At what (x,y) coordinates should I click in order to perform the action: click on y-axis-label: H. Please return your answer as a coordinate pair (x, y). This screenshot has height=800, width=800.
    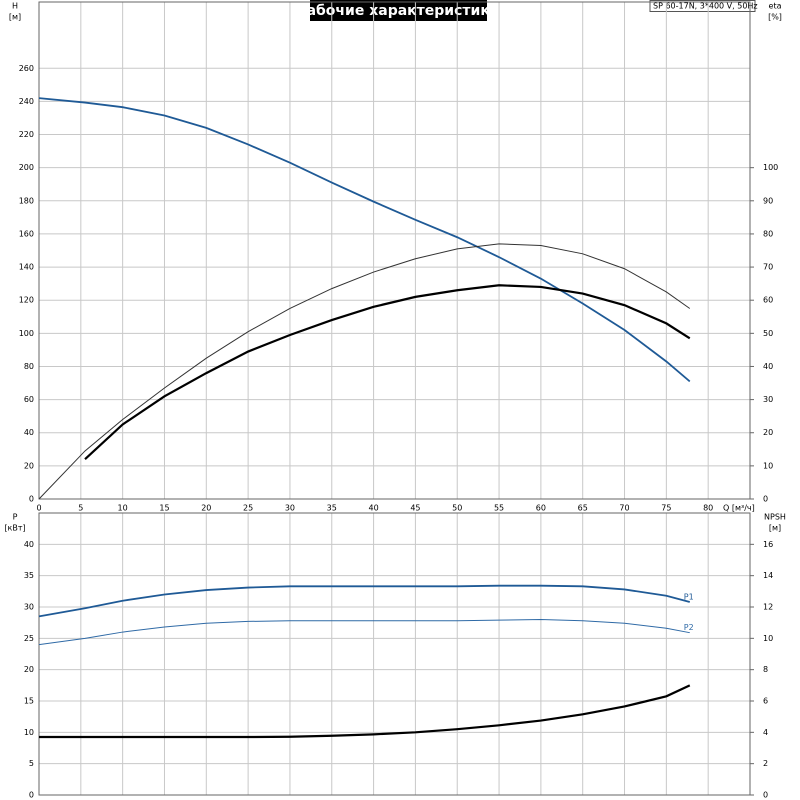
    Looking at the image, I should click on (15, 6).